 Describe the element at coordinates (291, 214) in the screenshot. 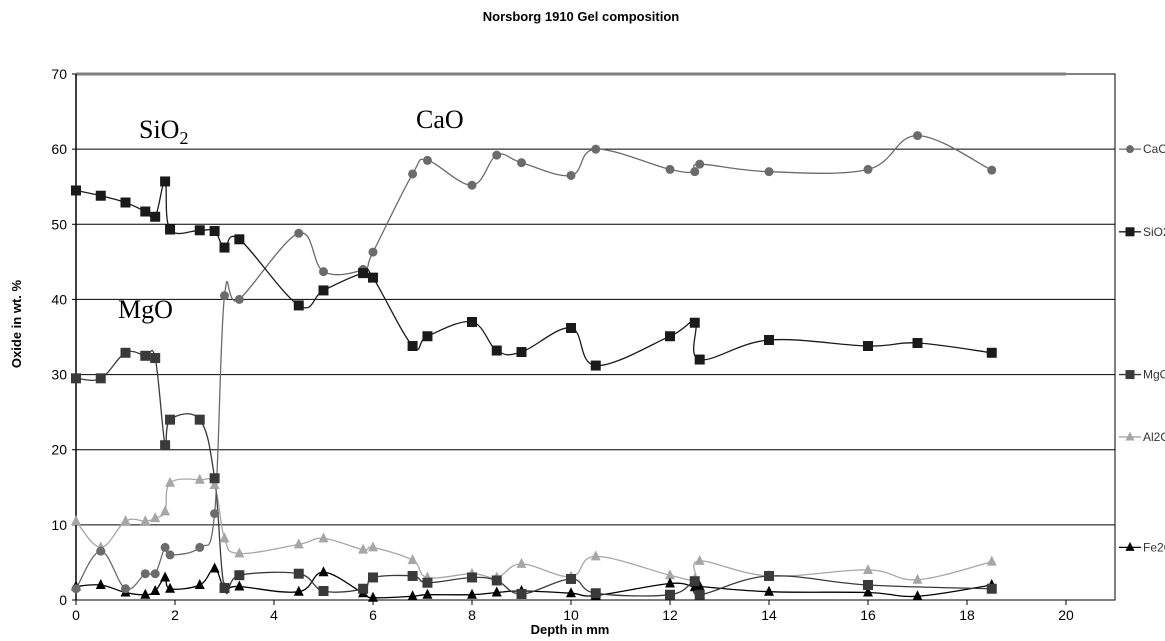

I see `annotations: SiO2 CaO MgO` at that location.